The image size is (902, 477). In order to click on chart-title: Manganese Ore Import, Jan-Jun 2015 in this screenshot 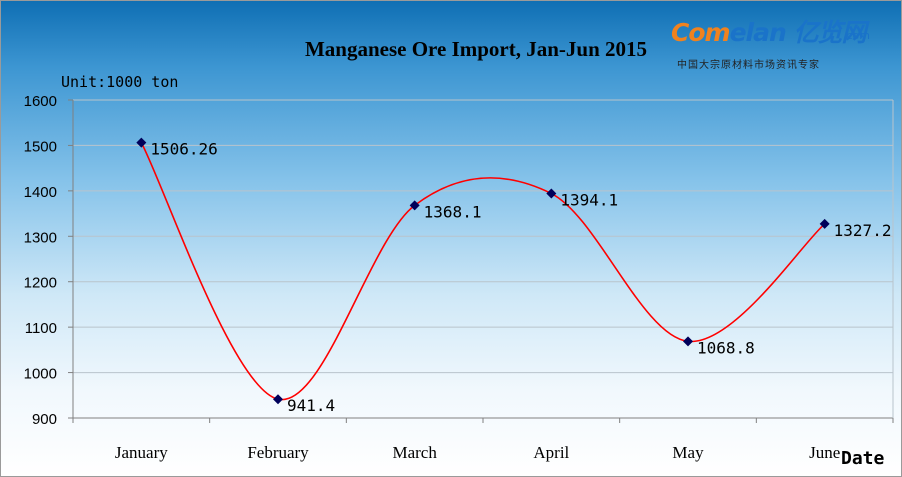, I will do `click(476, 49)`.